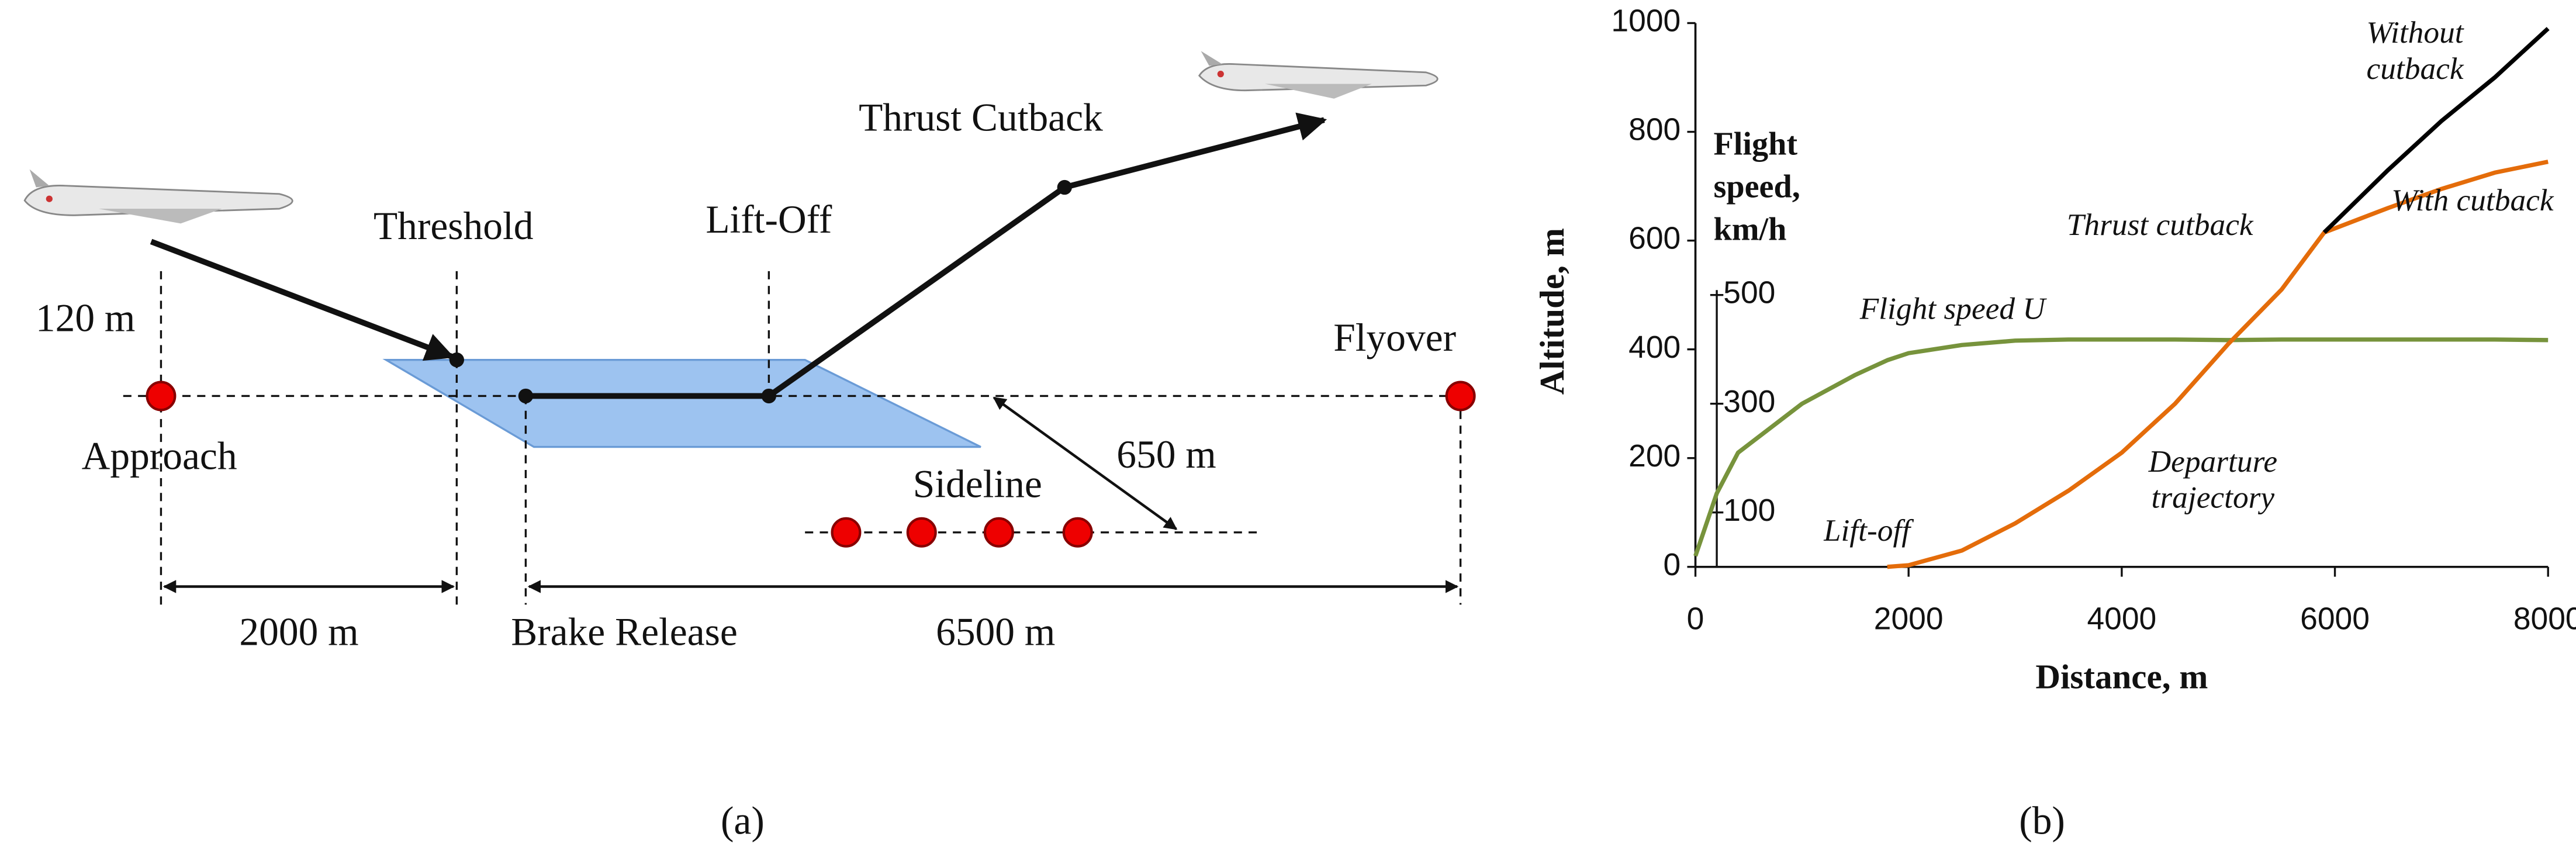 The height and width of the screenshot is (861, 2576). I want to click on caption: (a), so click(743, 821).